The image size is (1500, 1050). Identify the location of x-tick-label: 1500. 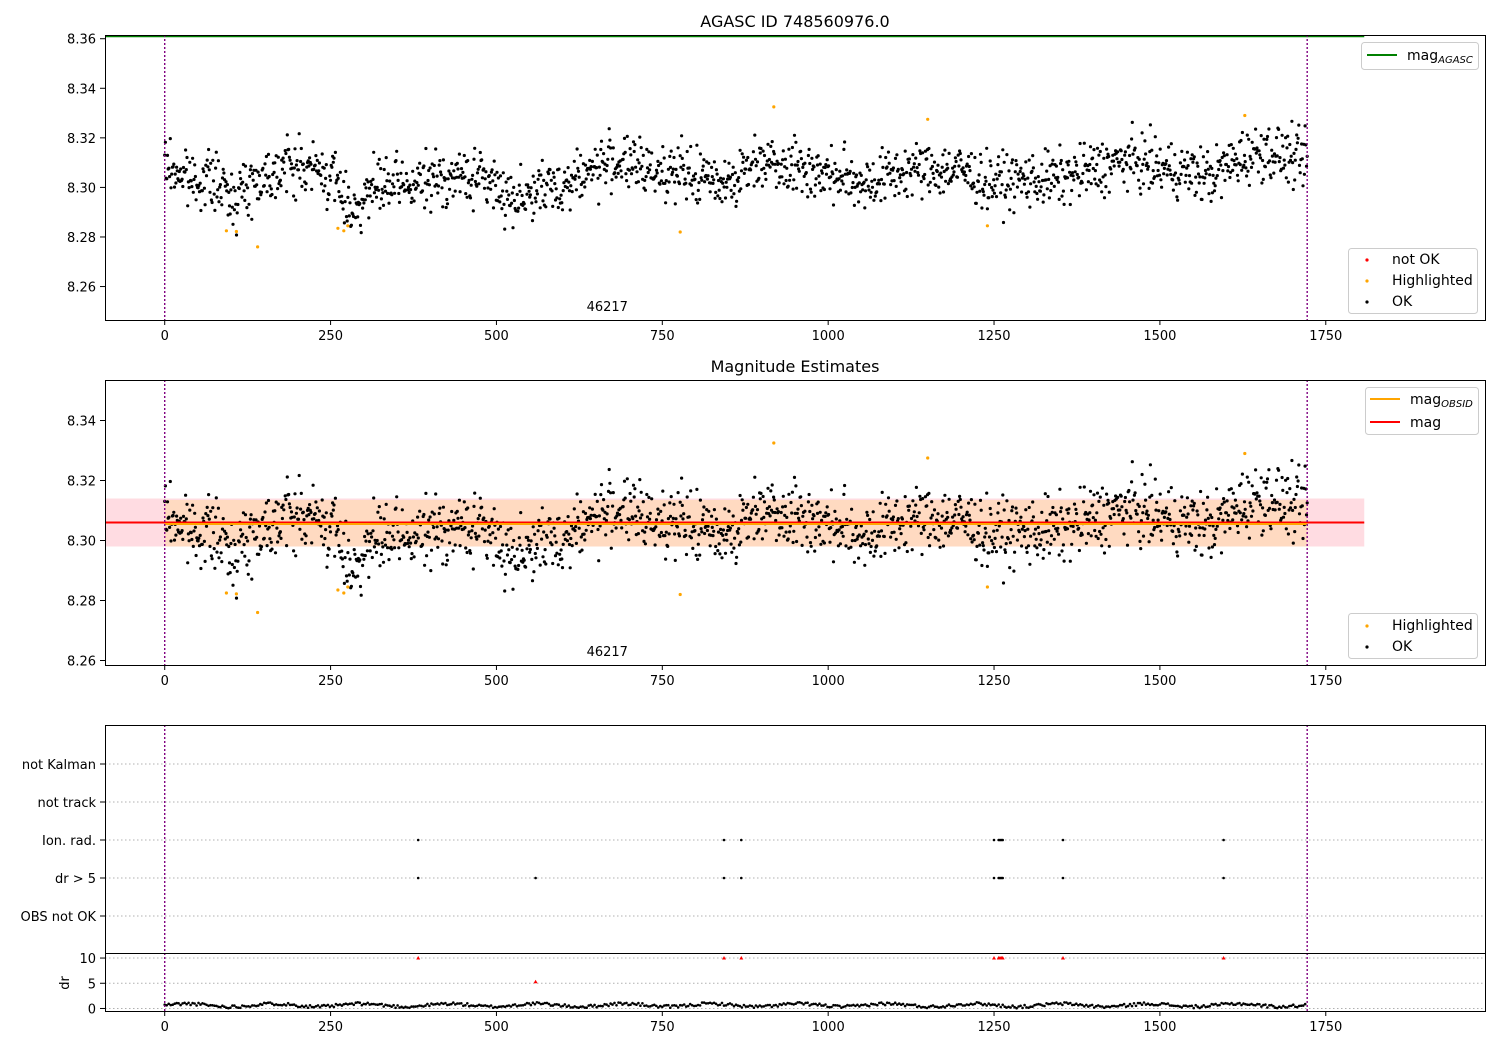
(1159, 1027).